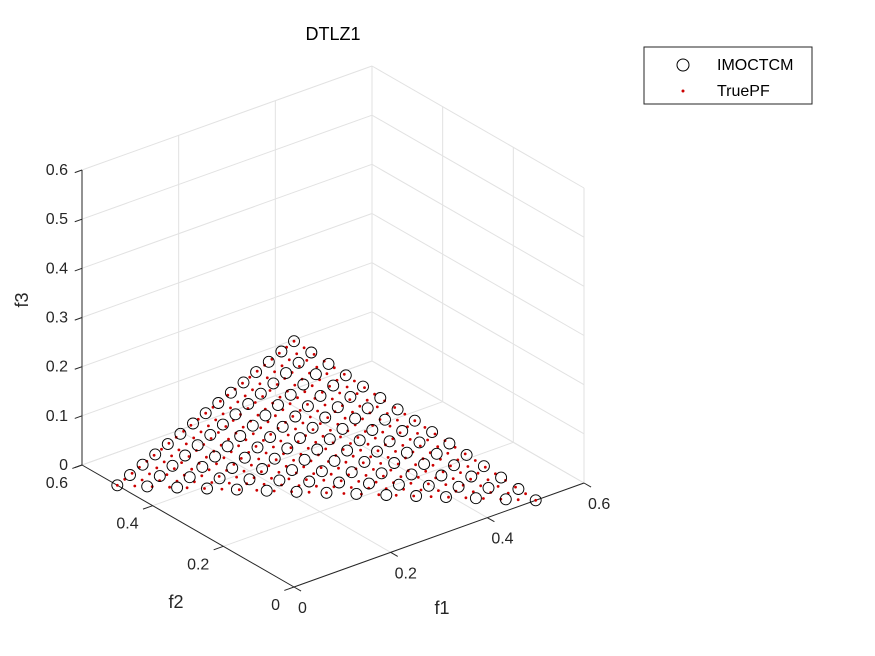 The height and width of the screenshot is (656, 875). What do you see at coordinates (198, 564) in the screenshot?
I see `y-tick-label: 0.2` at bounding box center [198, 564].